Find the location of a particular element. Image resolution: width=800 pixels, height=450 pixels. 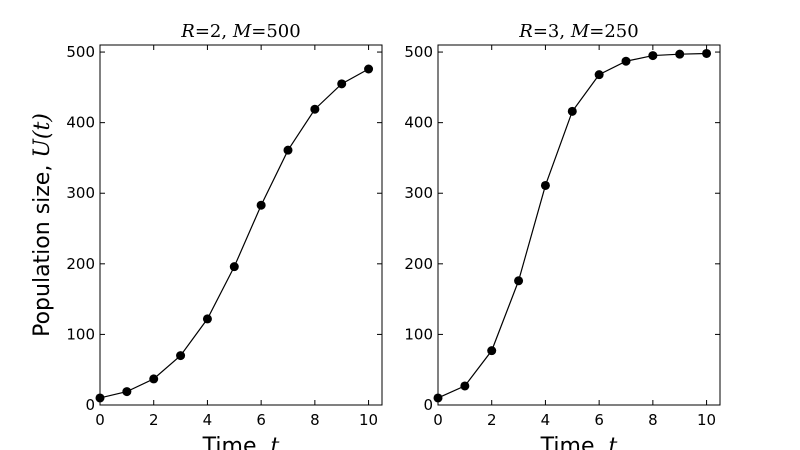

y-axis-label: Population size, U(t) is located at coordinates (42, 225).